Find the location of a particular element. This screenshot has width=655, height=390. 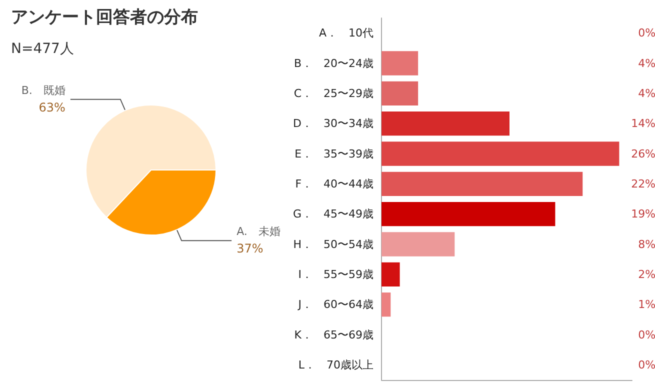

data-label: 37% is located at coordinates (250, 249).